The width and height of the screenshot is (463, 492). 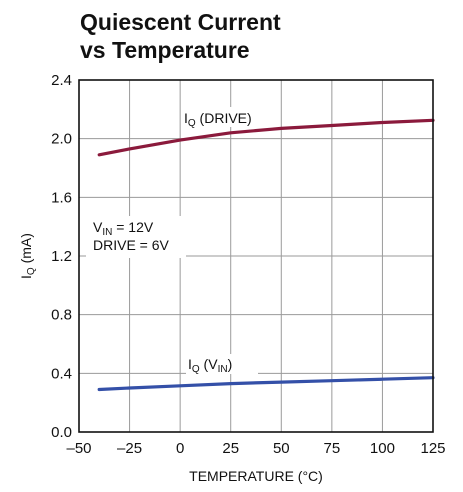 I want to click on series-label-vin: IQ (VIN), so click(x=222, y=364).